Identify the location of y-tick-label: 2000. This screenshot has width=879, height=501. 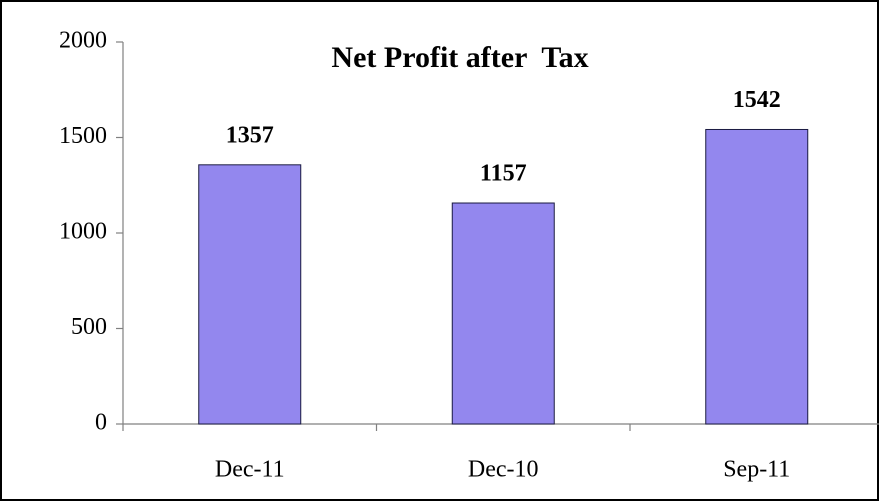
(83, 41).